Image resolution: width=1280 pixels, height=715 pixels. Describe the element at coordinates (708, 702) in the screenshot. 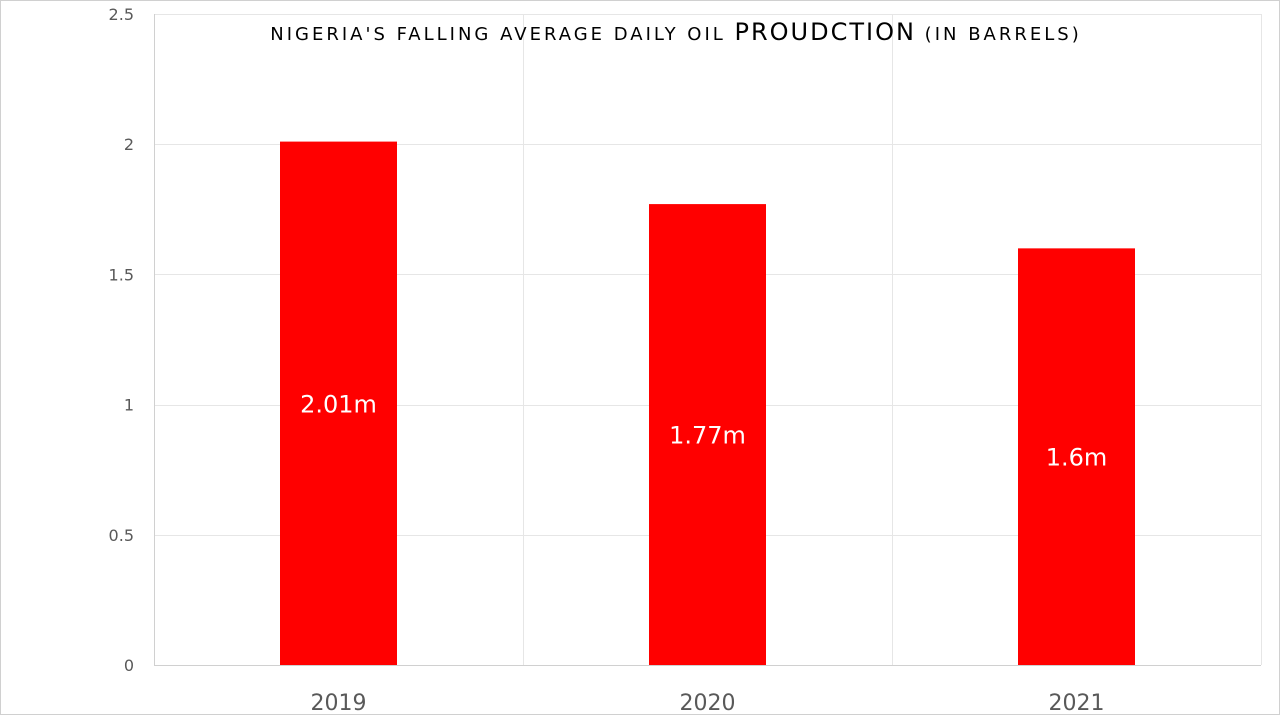

I see `x-tick-label: 2020` at that location.